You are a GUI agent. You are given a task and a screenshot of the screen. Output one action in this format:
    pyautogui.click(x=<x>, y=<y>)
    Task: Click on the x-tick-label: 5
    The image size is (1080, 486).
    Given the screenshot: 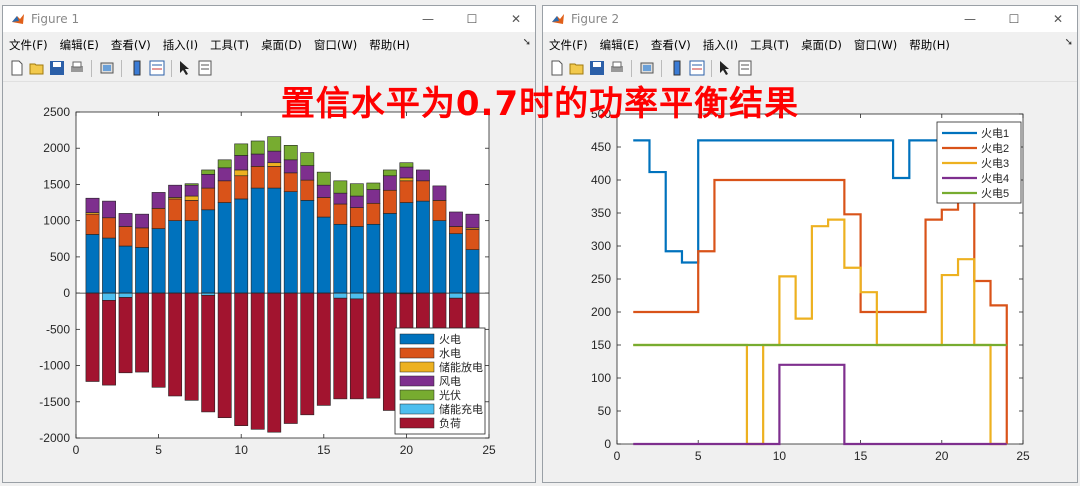 What is the action you would take?
    pyautogui.click(x=698, y=456)
    